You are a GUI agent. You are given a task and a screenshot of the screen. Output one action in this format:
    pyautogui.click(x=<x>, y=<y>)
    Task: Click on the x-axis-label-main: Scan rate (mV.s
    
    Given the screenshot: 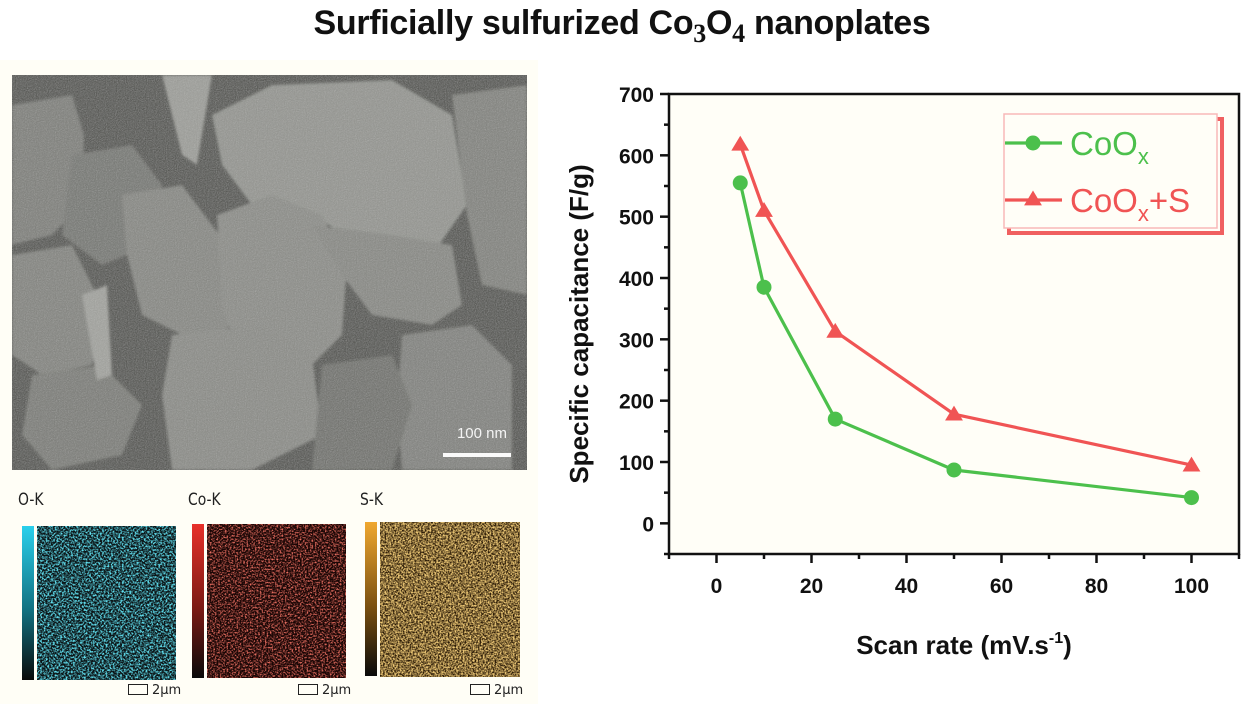 What is the action you would take?
    pyautogui.click(x=952, y=645)
    